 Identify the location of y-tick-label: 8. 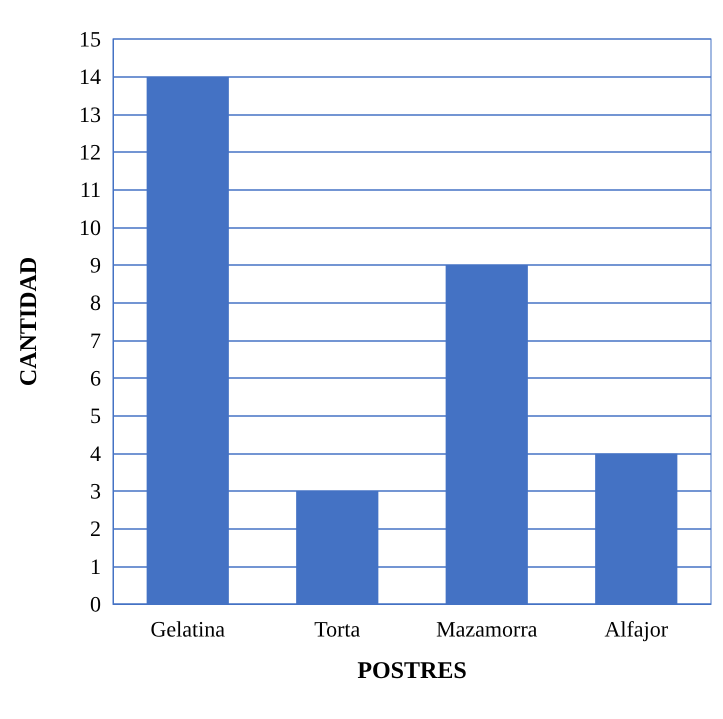
(95, 303).